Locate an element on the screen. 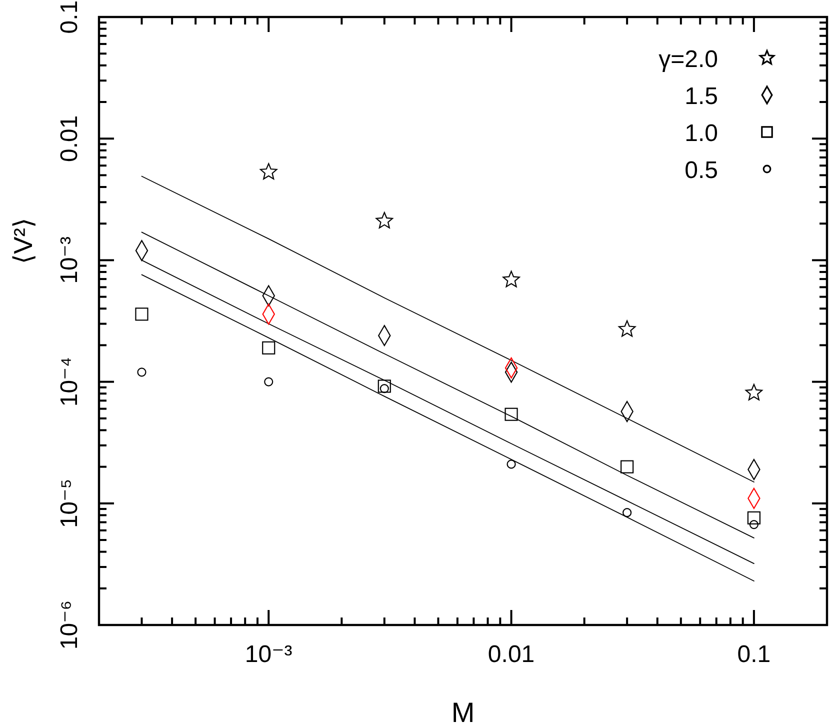  x-axis-title: M is located at coordinates (463, 711).